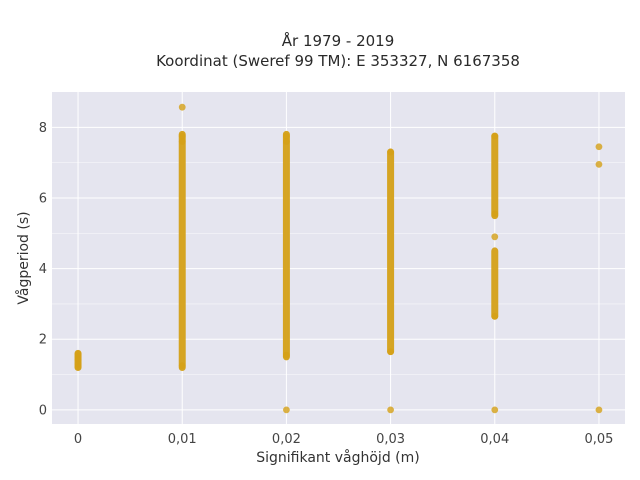  I want to click on y-tick-label: 2, so click(43, 340).